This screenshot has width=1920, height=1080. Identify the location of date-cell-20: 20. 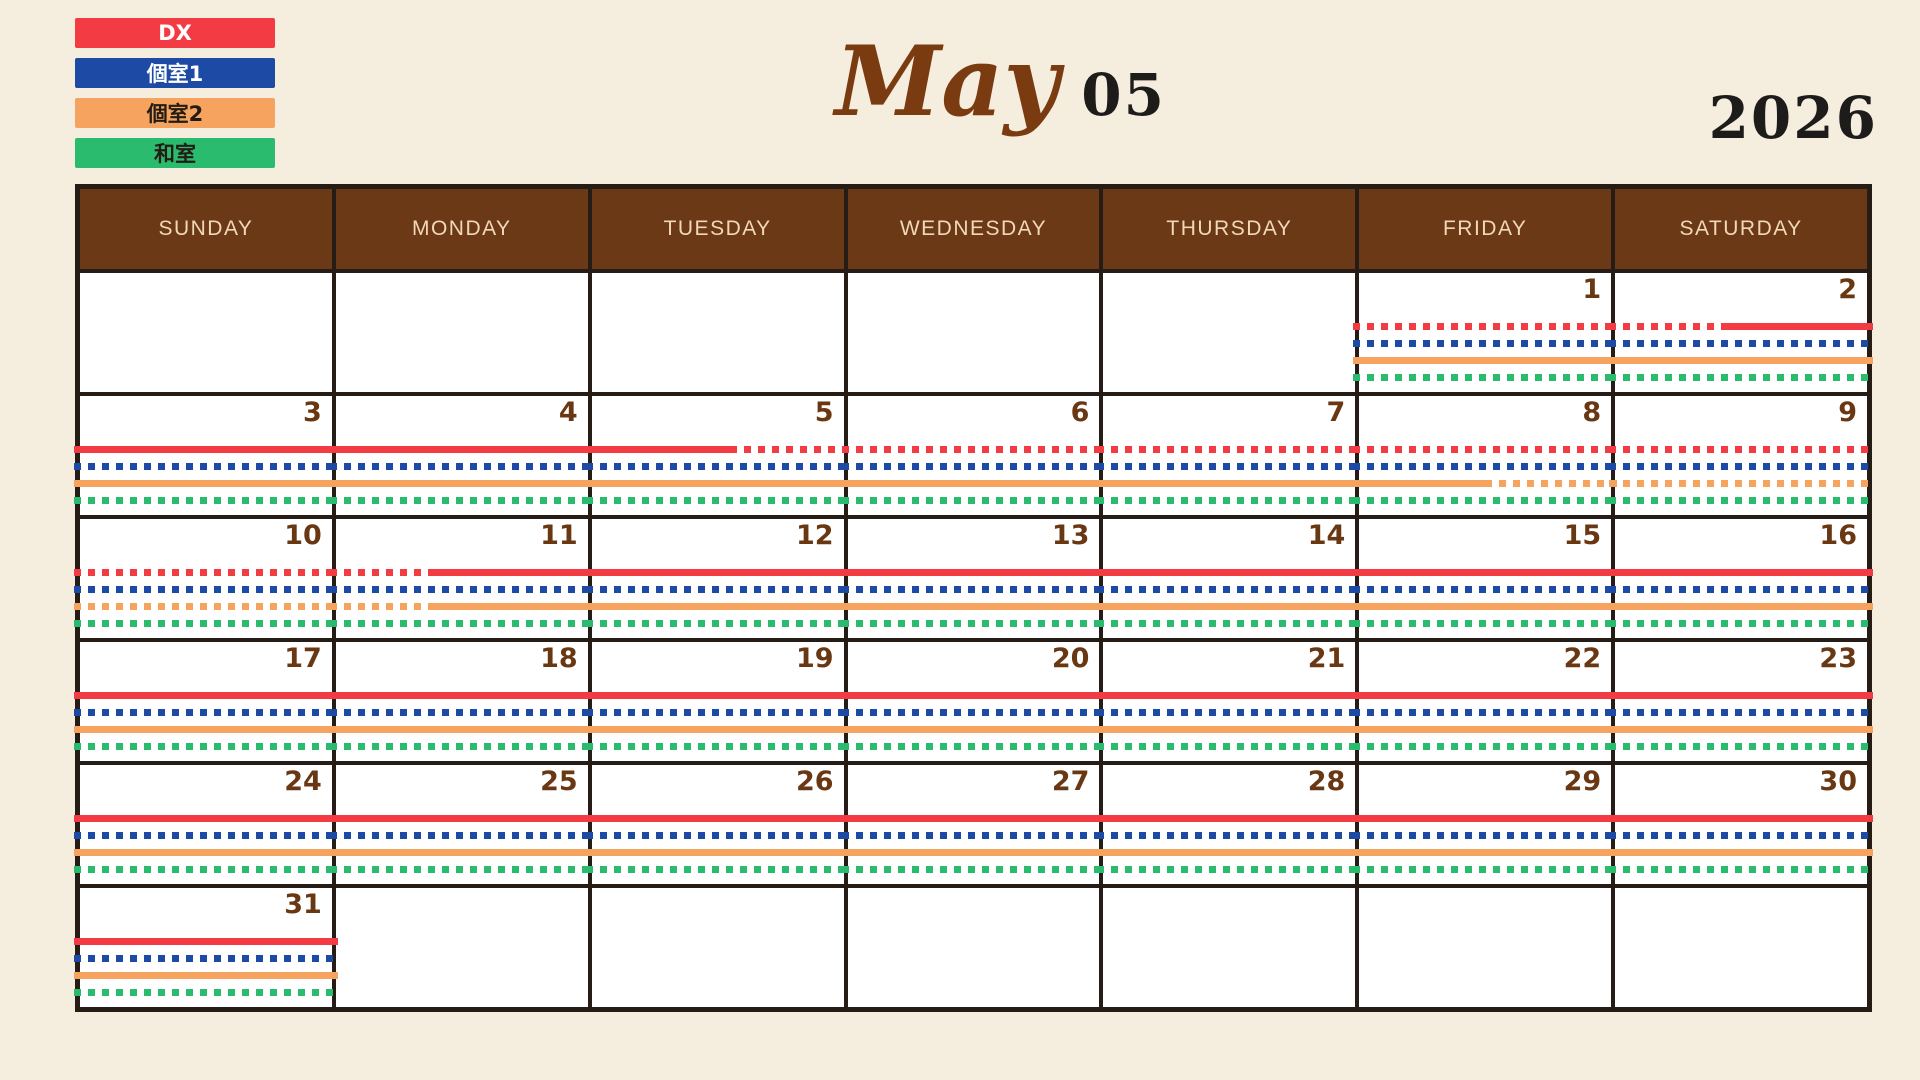
(973, 701).